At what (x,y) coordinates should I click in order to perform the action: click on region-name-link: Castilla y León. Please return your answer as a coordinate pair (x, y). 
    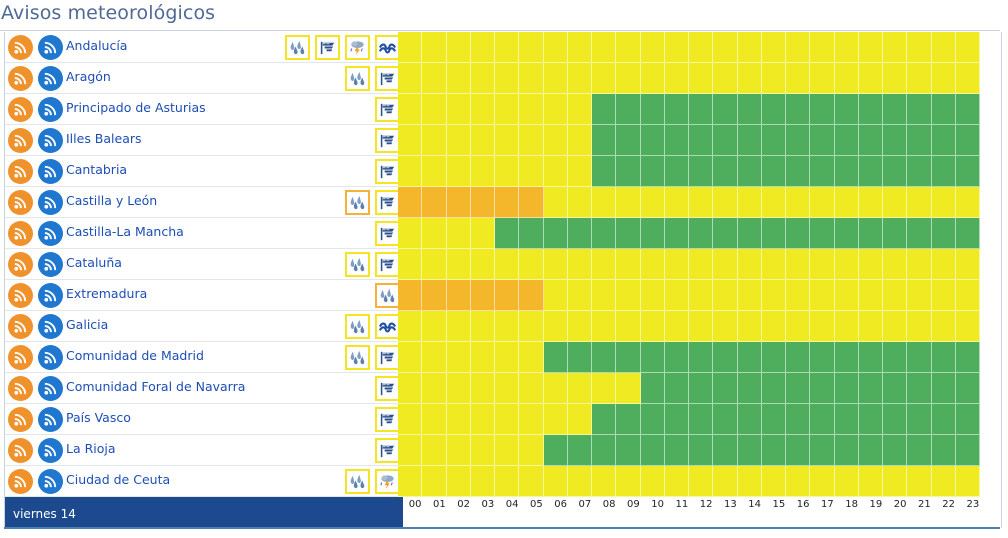
    Looking at the image, I should click on (112, 200).